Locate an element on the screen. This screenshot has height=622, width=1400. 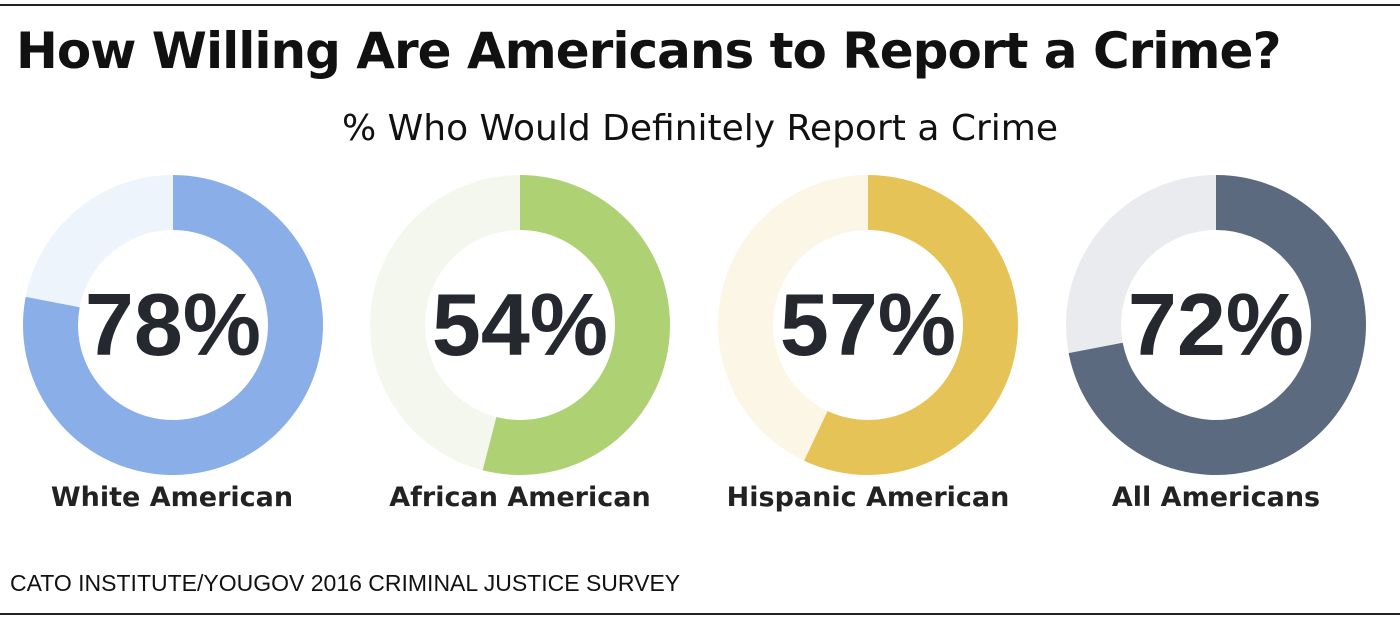
donut-slice-white-american is located at coordinates (172, 325).